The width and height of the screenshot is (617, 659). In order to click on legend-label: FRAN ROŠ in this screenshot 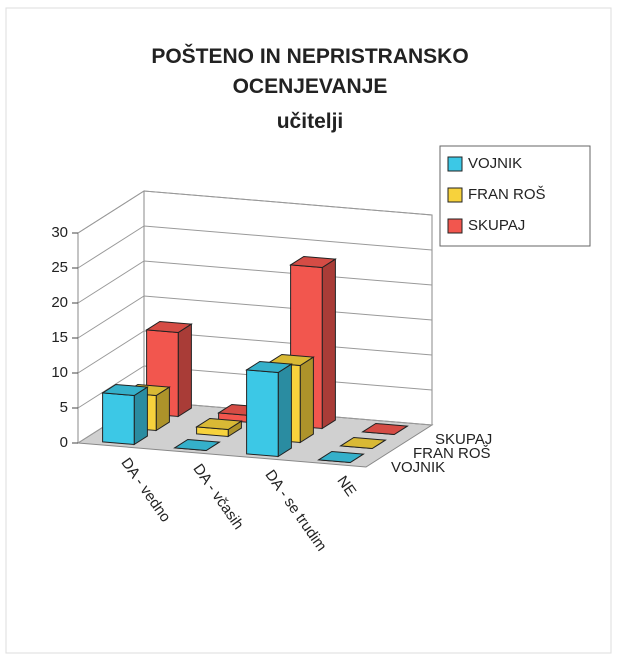, I will do `click(507, 194)`.